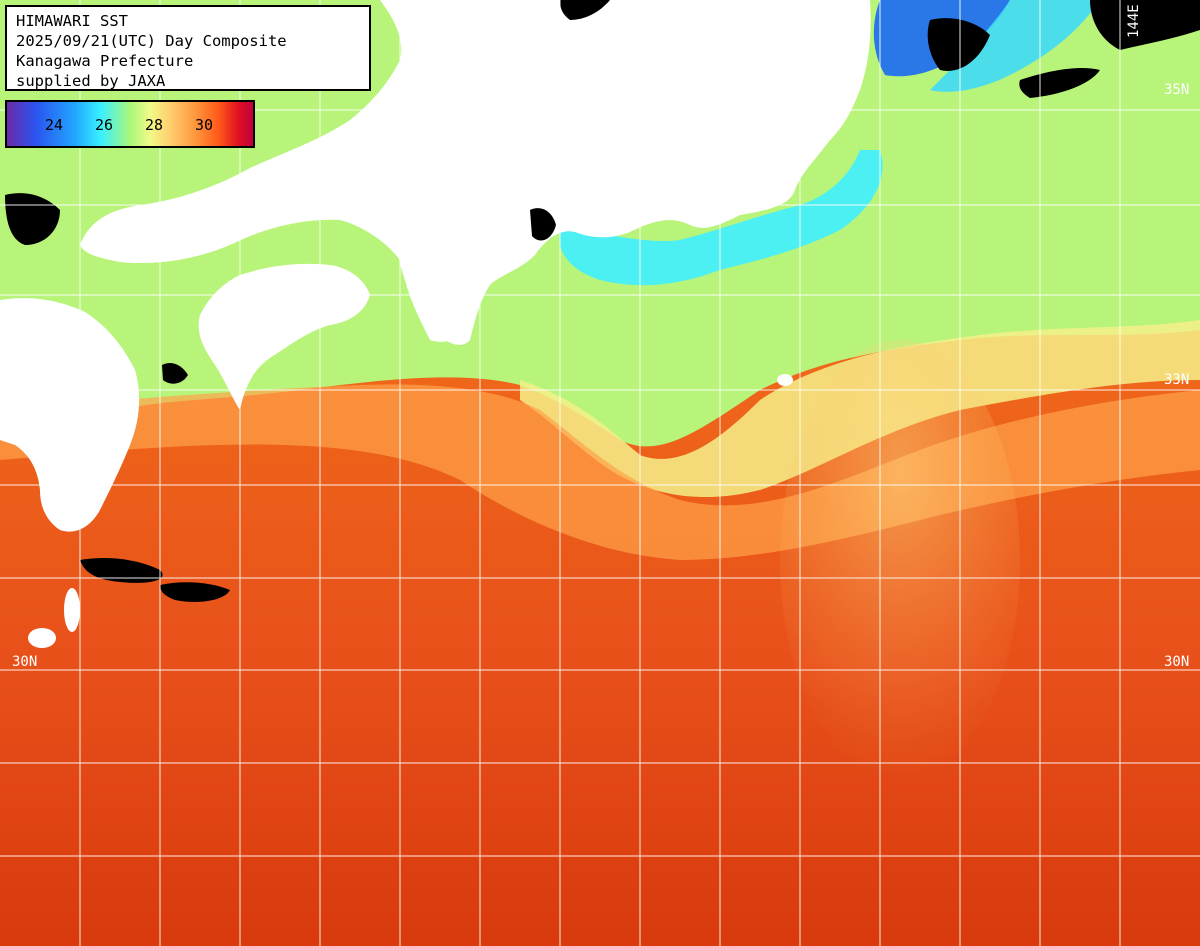 The height and width of the screenshot is (946, 1200). What do you see at coordinates (121, 570) in the screenshot?
I see `cloud-kyushu-south` at bounding box center [121, 570].